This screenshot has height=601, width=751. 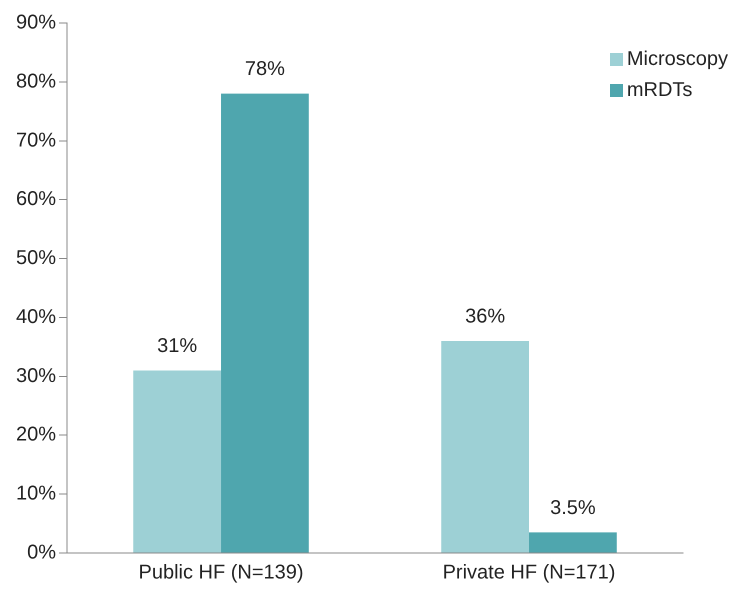 I want to click on y-tick-label: 60%, so click(x=36, y=199).